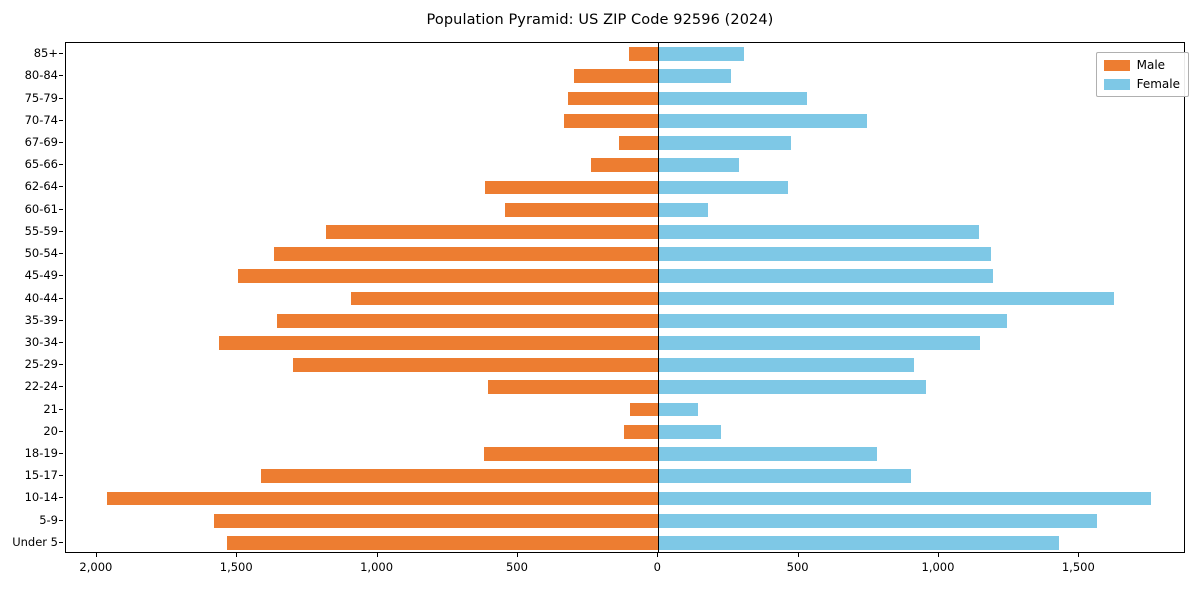  What do you see at coordinates (50, 430) in the screenshot?
I see `y-axis-label: 20` at bounding box center [50, 430].